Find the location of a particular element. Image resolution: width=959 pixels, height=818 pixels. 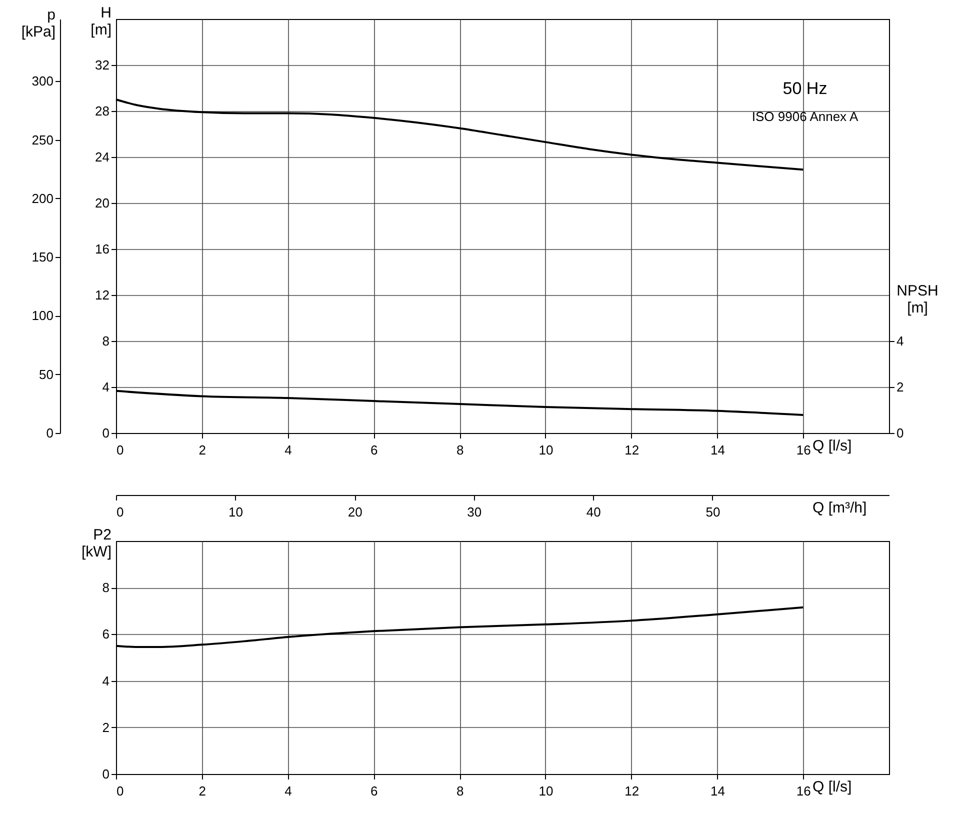

y-tick-label: 16 is located at coordinates (102, 249).